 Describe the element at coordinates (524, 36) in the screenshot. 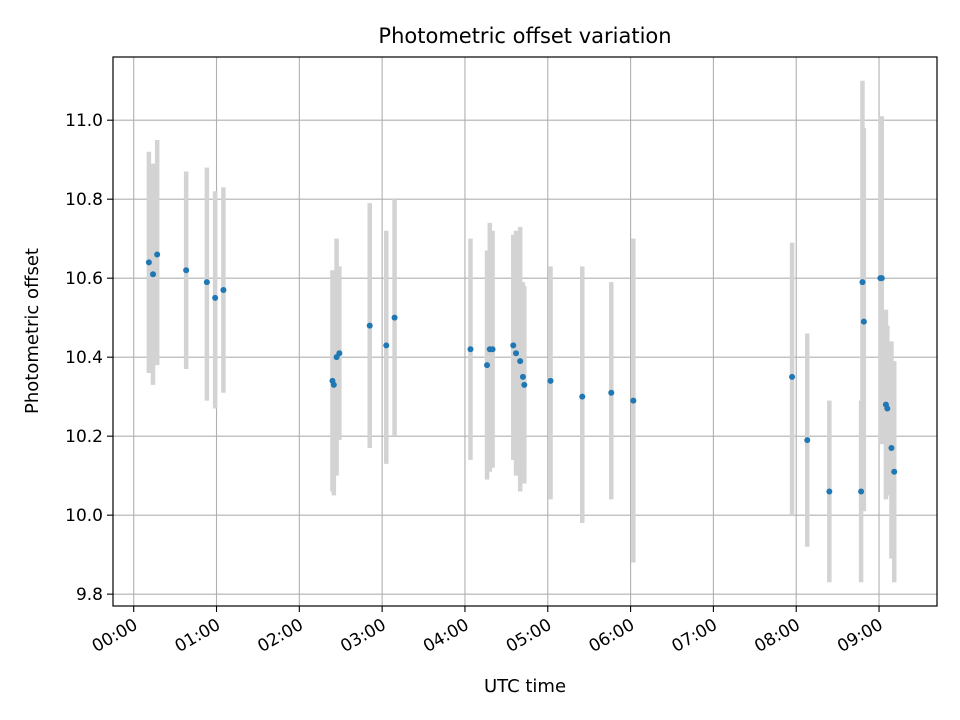

I see `chart-title: Photometric offset variation` at that location.